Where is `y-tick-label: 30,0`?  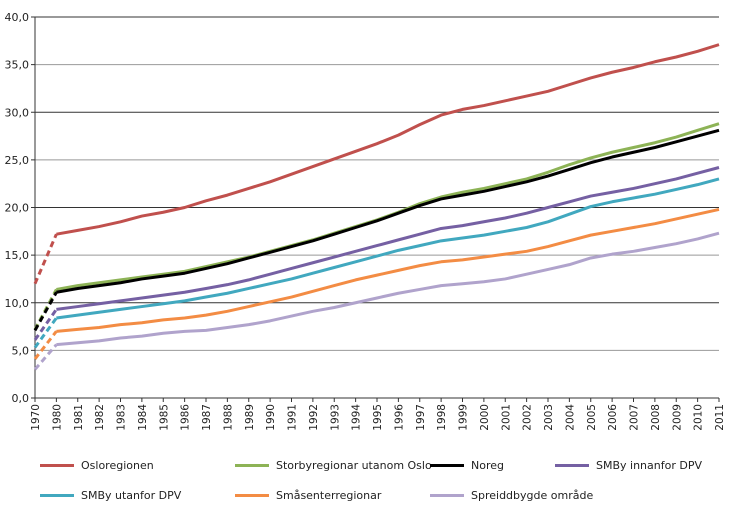
y-tick-label: 30,0 is located at coordinates (17, 112).